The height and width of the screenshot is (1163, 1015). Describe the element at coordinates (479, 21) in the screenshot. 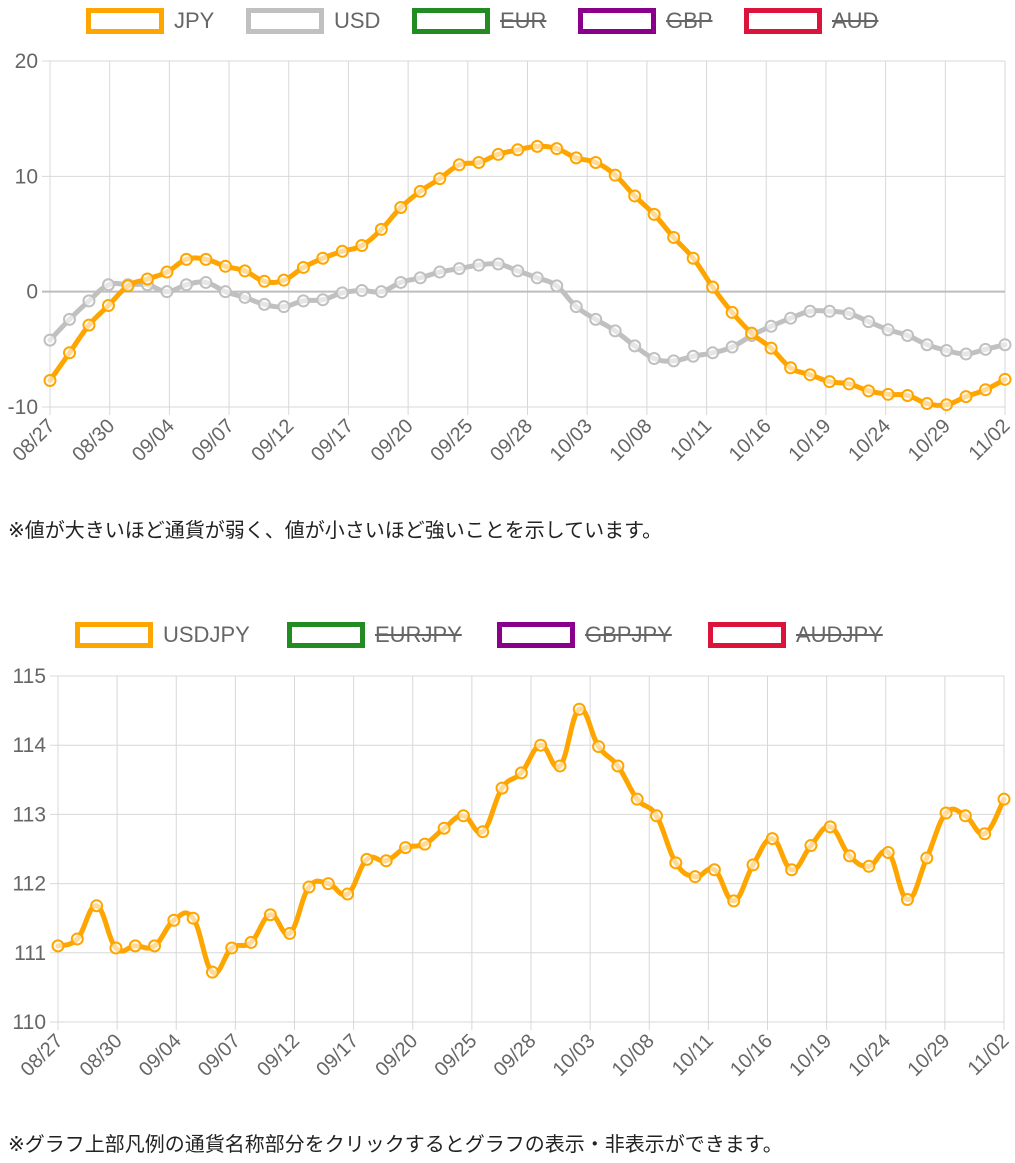

I see `legend-item-eur: EUR` at that location.